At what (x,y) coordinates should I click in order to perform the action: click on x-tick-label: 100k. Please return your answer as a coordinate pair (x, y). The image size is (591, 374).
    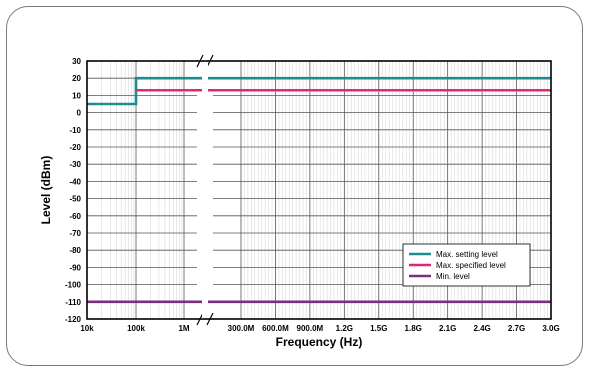
    Looking at the image, I should click on (136, 328).